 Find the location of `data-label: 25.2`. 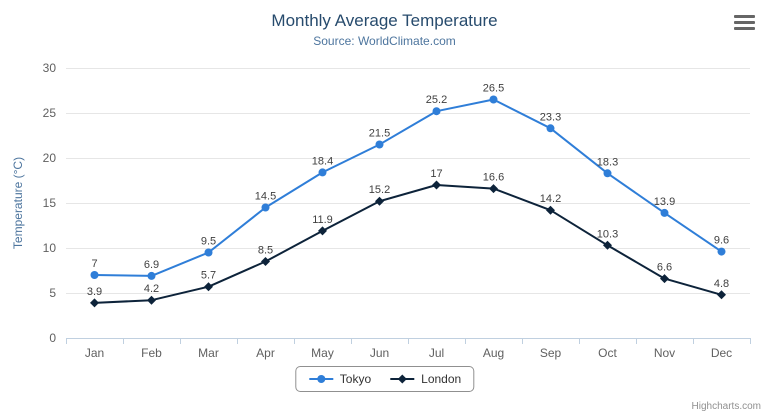

data-label: 25.2 is located at coordinates (436, 100).